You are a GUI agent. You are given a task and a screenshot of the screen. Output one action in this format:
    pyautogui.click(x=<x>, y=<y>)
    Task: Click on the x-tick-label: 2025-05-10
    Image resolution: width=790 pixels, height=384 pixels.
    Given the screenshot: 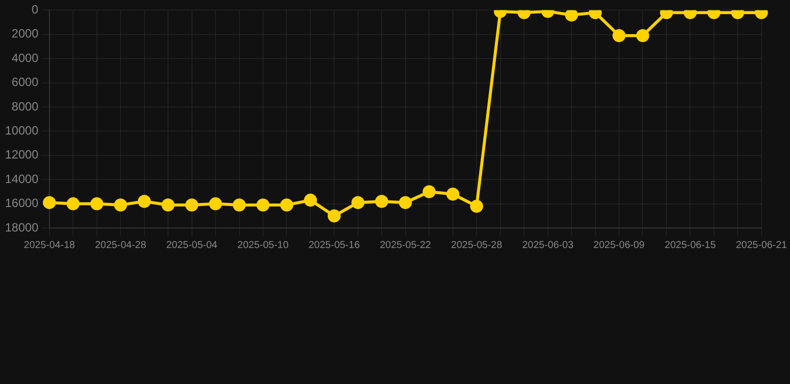 What is the action you would take?
    pyautogui.click(x=263, y=245)
    